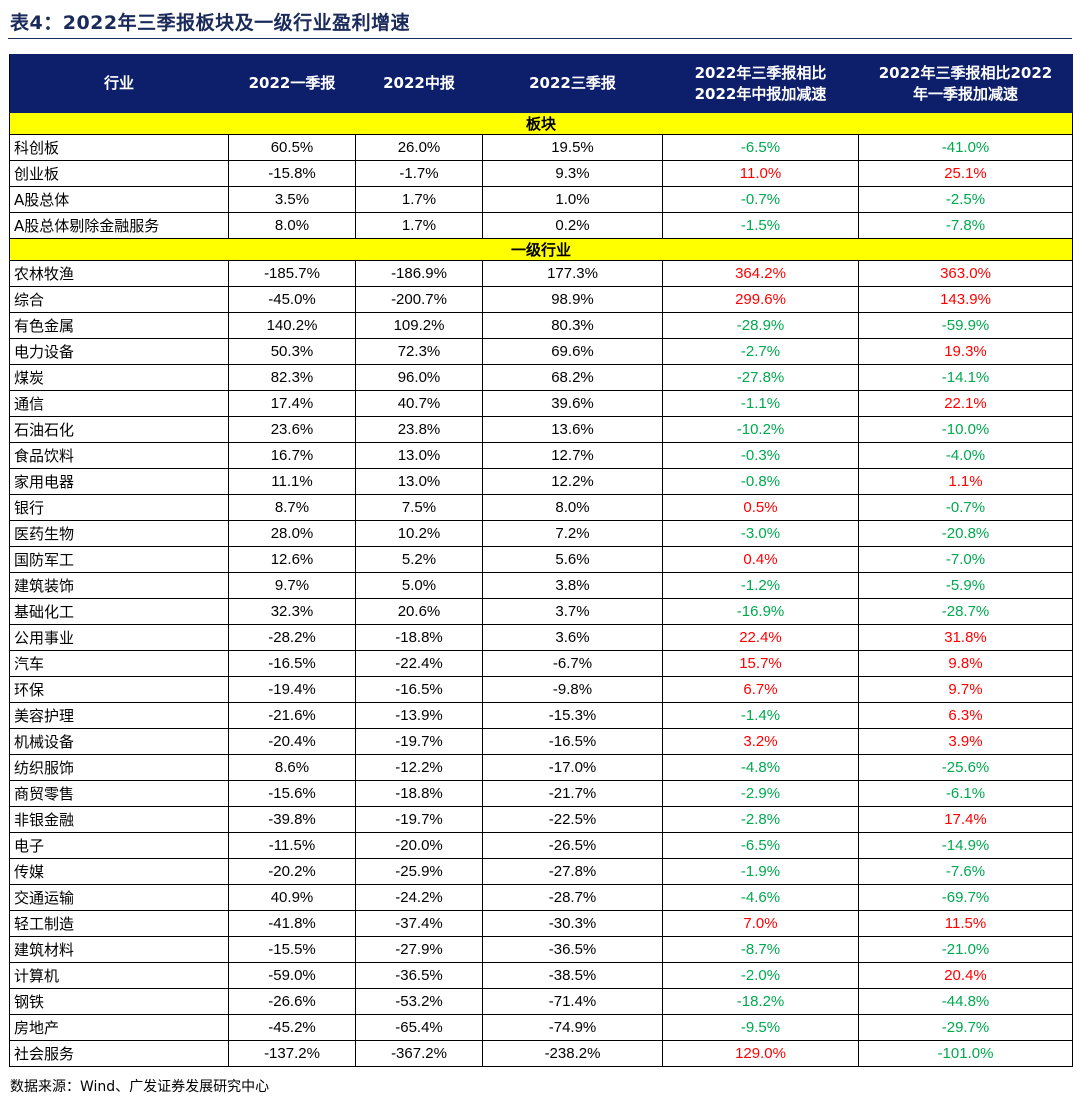 The width and height of the screenshot is (1080, 1101). Describe the element at coordinates (541, 455) in the screenshot. I see `table-row: 食品饮料 16.7% 13.0% 12.7% -0.3% -4.0%` at that location.